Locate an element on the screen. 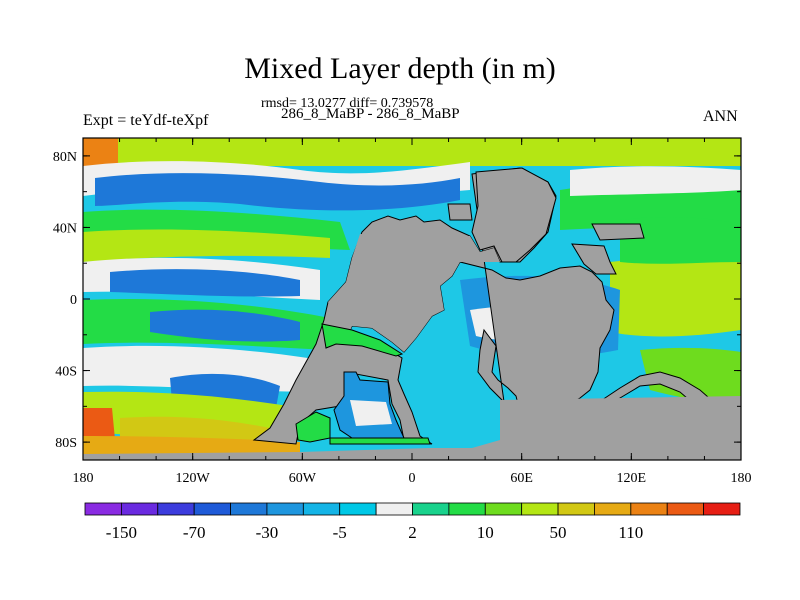 The image size is (800, 600). lon-tick-label: 0 is located at coordinates (412, 478).